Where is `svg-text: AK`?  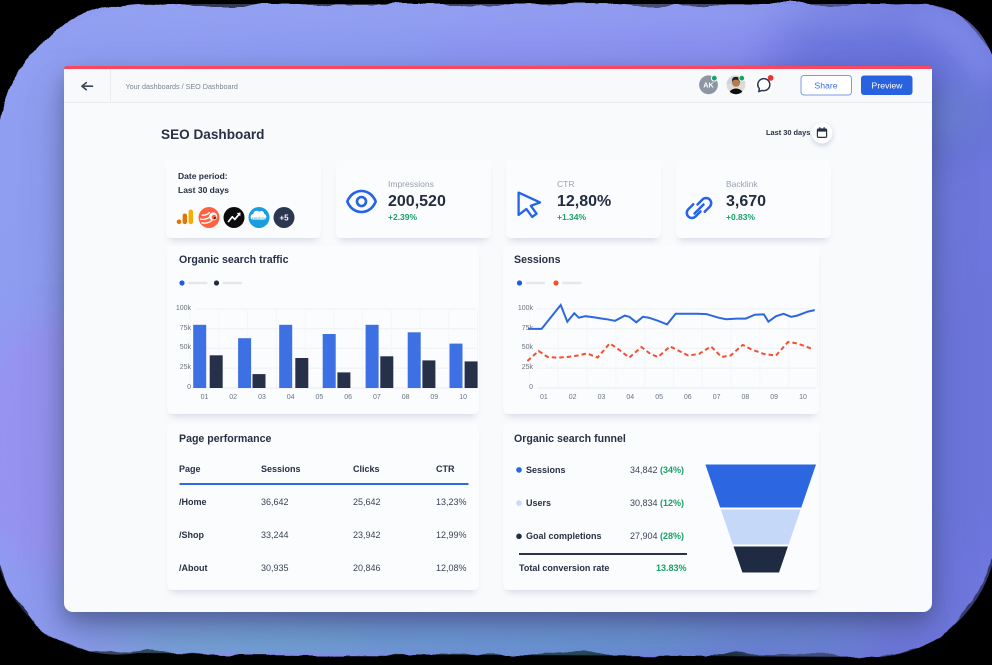 svg-text: AK is located at coordinates (708, 85).